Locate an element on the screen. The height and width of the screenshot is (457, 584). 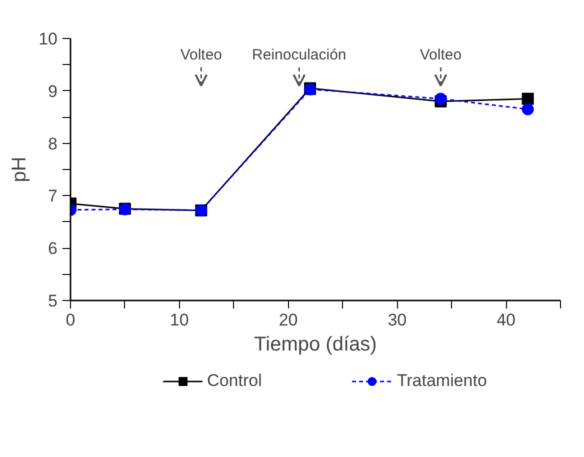
x-tick-label: 0 is located at coordinates (71, 320).